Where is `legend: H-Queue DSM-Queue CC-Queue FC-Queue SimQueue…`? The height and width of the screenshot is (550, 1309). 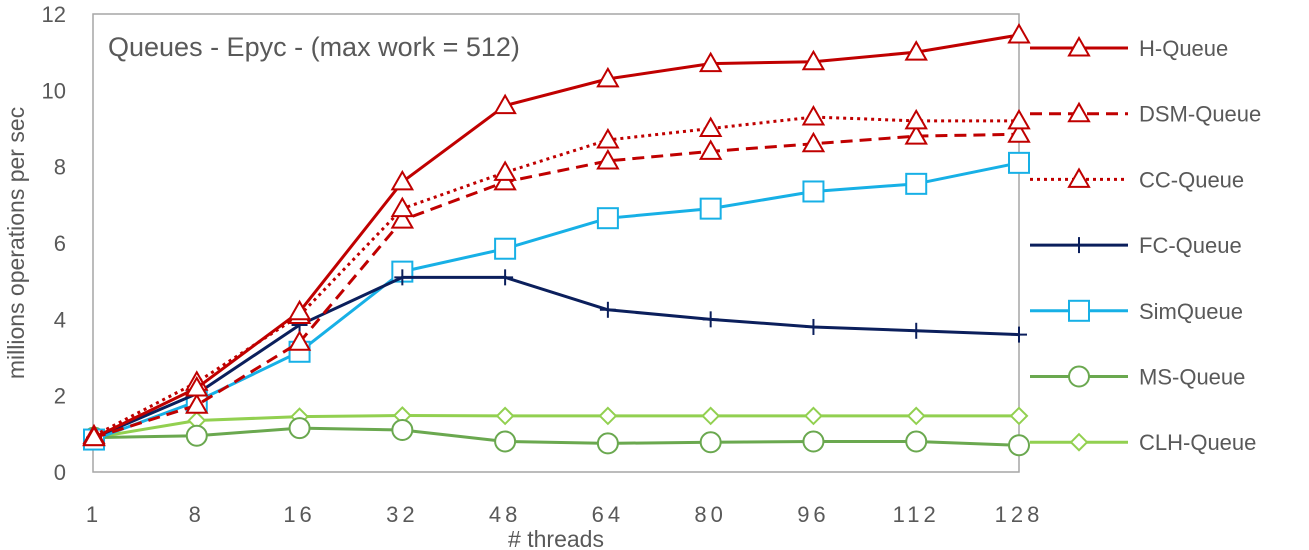
legend: H-Queue DSM-Queue CC-Queue FC-Queue SimQueue… is located at coordinates (1145, 245).